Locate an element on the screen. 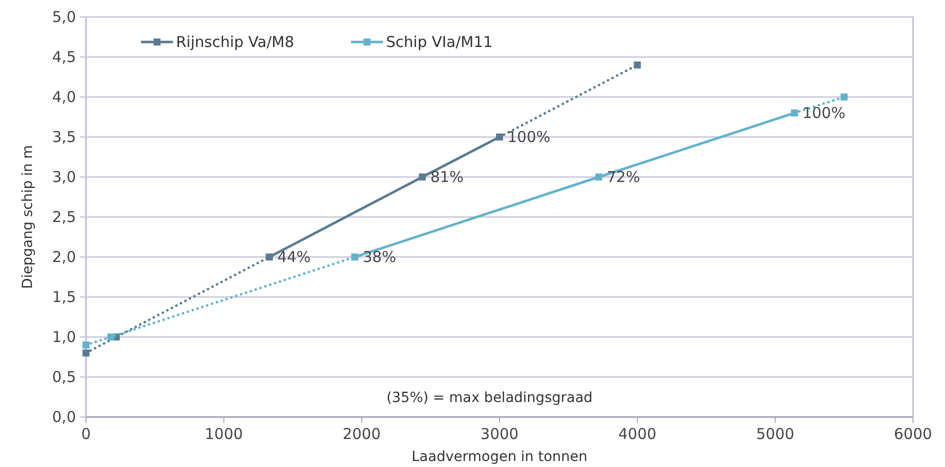 The height and width of the screenshot is (467, 945). y-tick-label: 5,0 is located at coordinates (64, 17).